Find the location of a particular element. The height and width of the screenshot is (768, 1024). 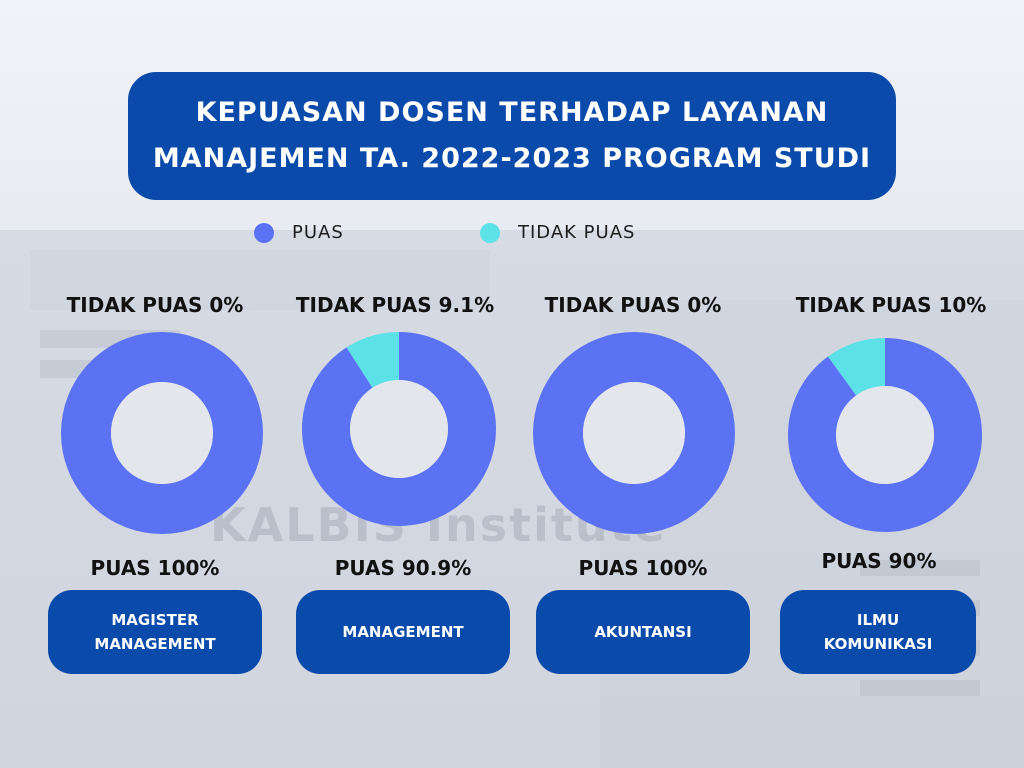

program-label-line-1: ILMU is located at coordinates (878, 620).